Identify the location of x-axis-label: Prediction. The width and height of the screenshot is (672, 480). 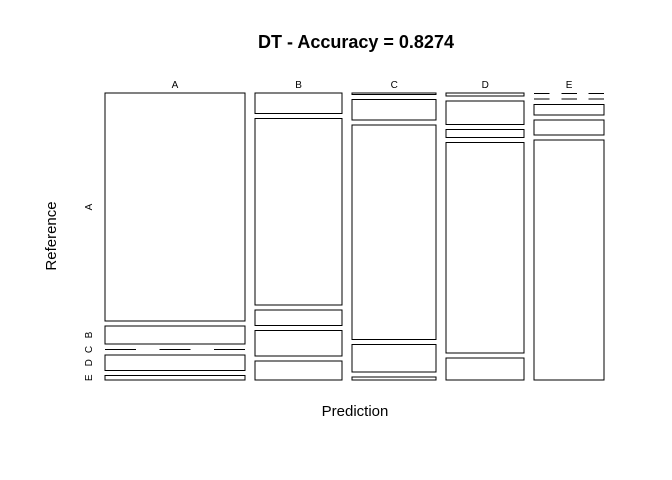
(355, 411).